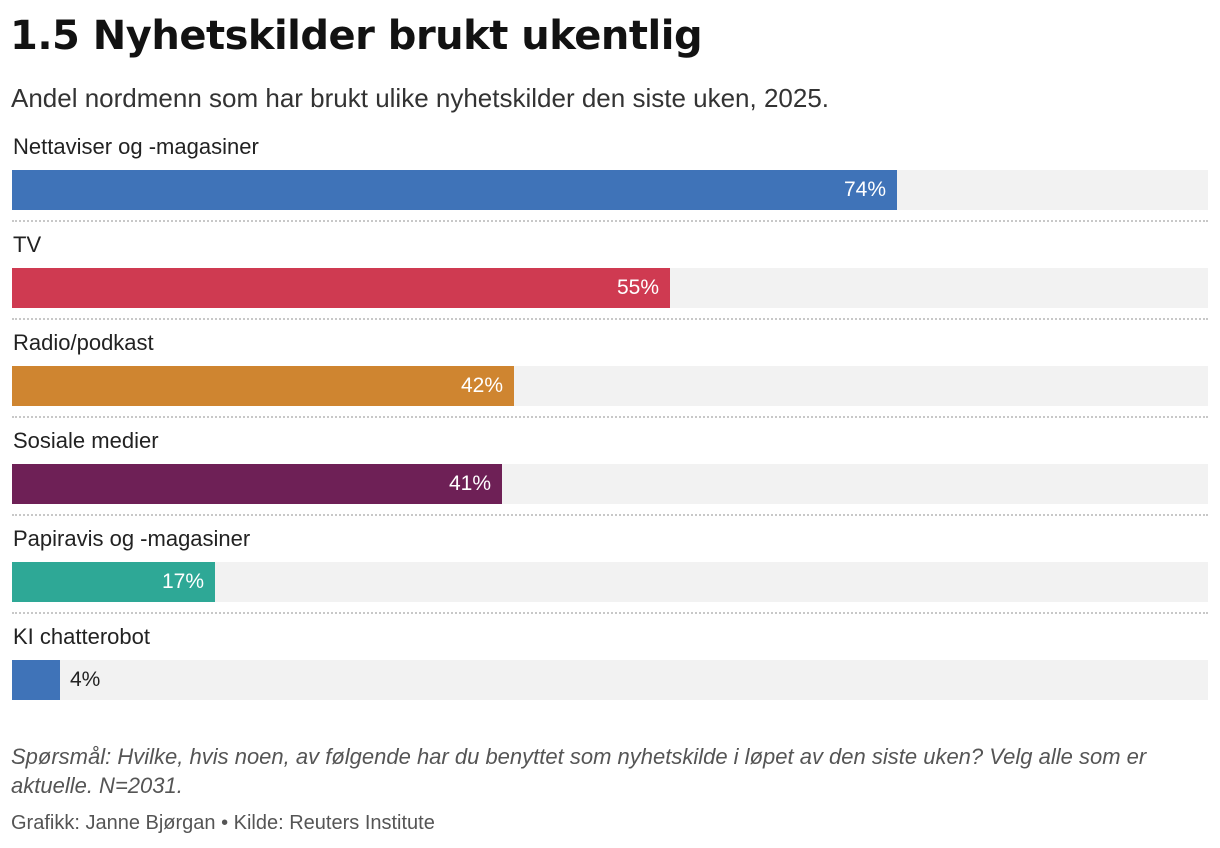 This screenshot has height=848, width=1220. Describe the element at coordinates (27, 244) in the screenshot. I see `bar-category-label: TV` at that location.